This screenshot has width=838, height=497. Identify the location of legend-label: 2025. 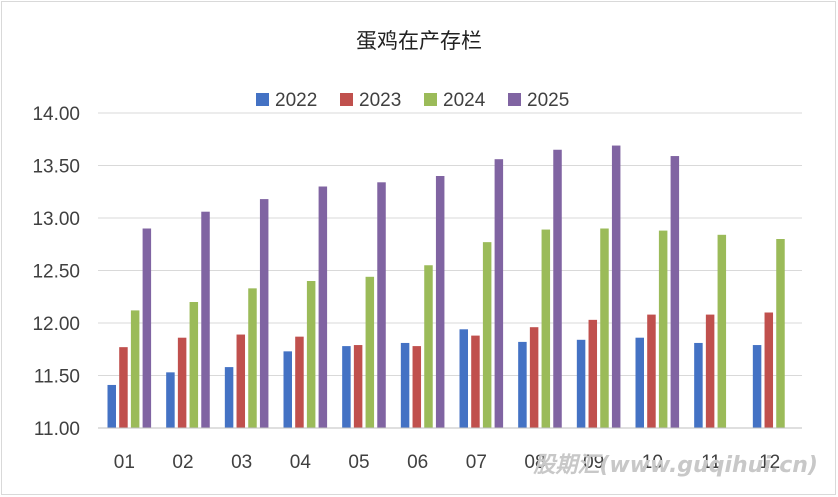
(548, 100).